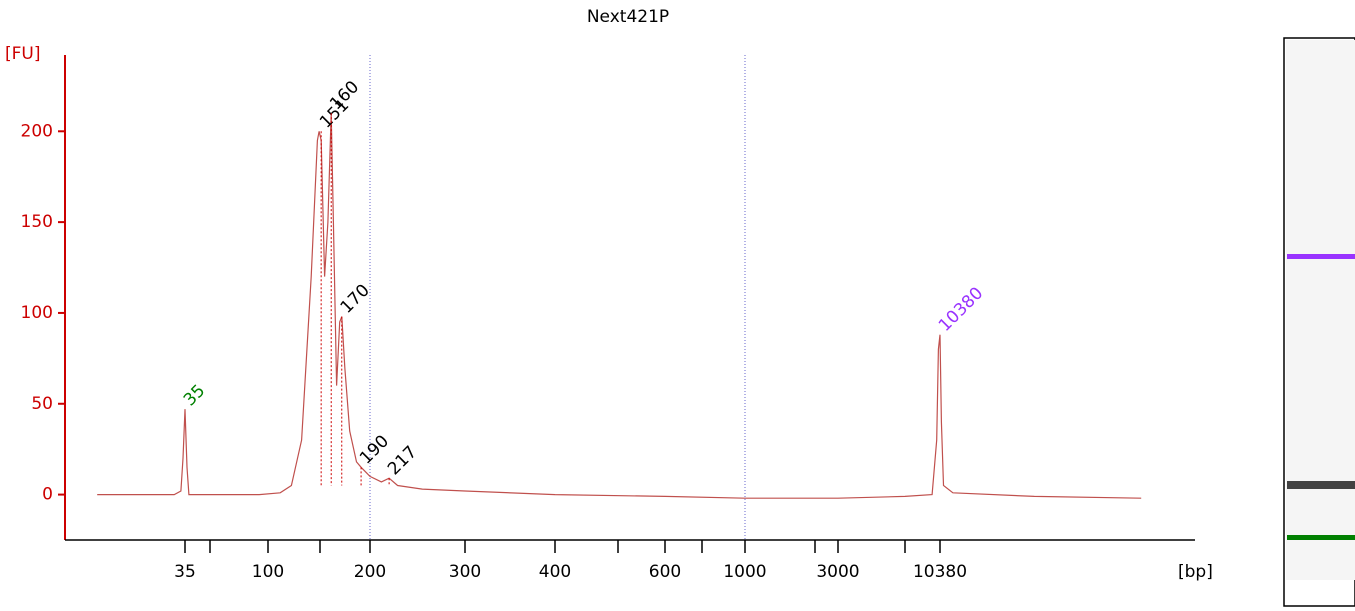  What do you see at coordinates (23, 54) in the screenshot?
I see `y-axis-label: [FU]` at bounding box center [23, 54].